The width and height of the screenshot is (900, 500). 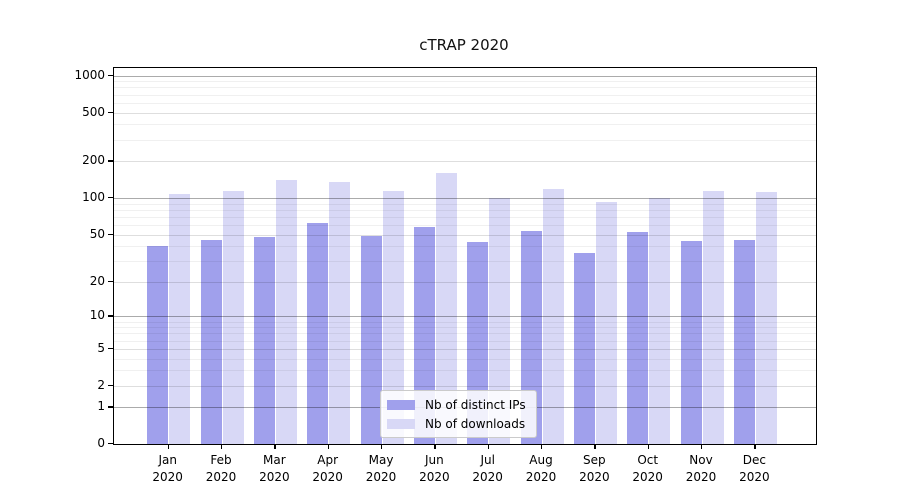 I want to click on bar-ips-feb, so click(x=211, y=342).